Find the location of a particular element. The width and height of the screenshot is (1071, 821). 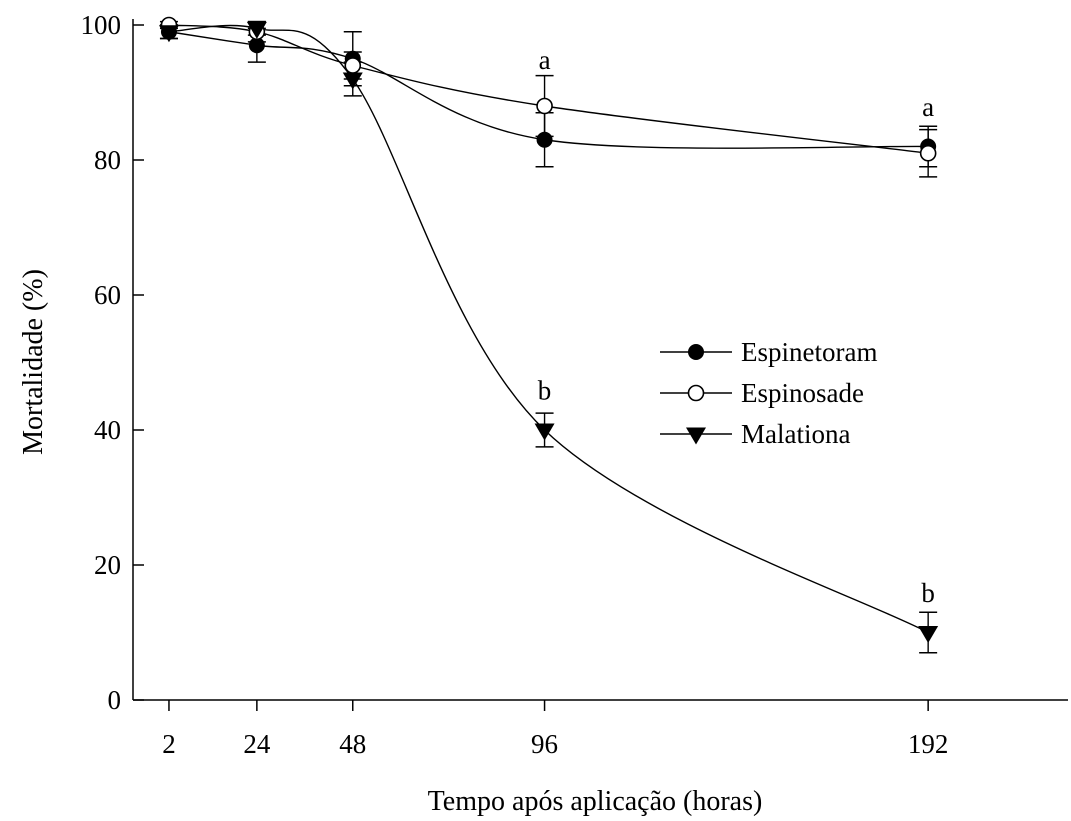

legend-label-malationa: Malationa is located at coordinates (795, 434).